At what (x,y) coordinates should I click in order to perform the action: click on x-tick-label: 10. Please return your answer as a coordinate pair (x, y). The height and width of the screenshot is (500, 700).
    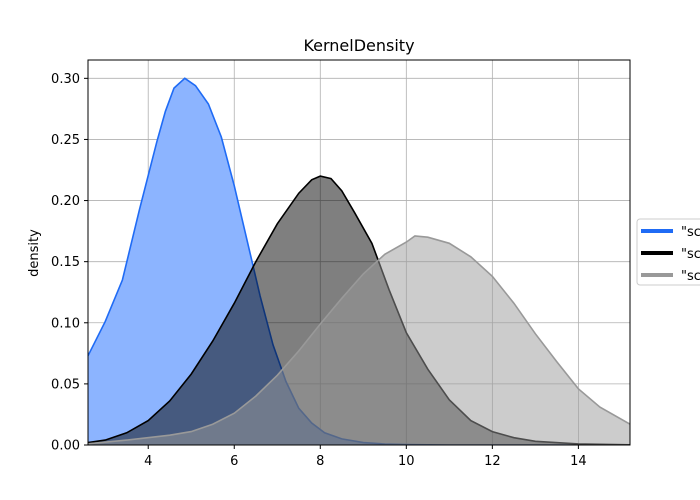
    Looking at the image, I should click on (406, 461).